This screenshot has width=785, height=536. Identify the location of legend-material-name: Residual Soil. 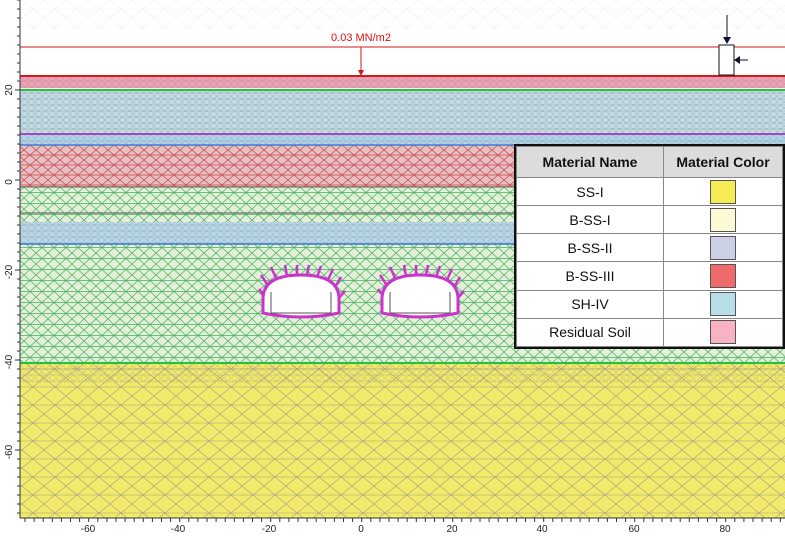
(590, 332).